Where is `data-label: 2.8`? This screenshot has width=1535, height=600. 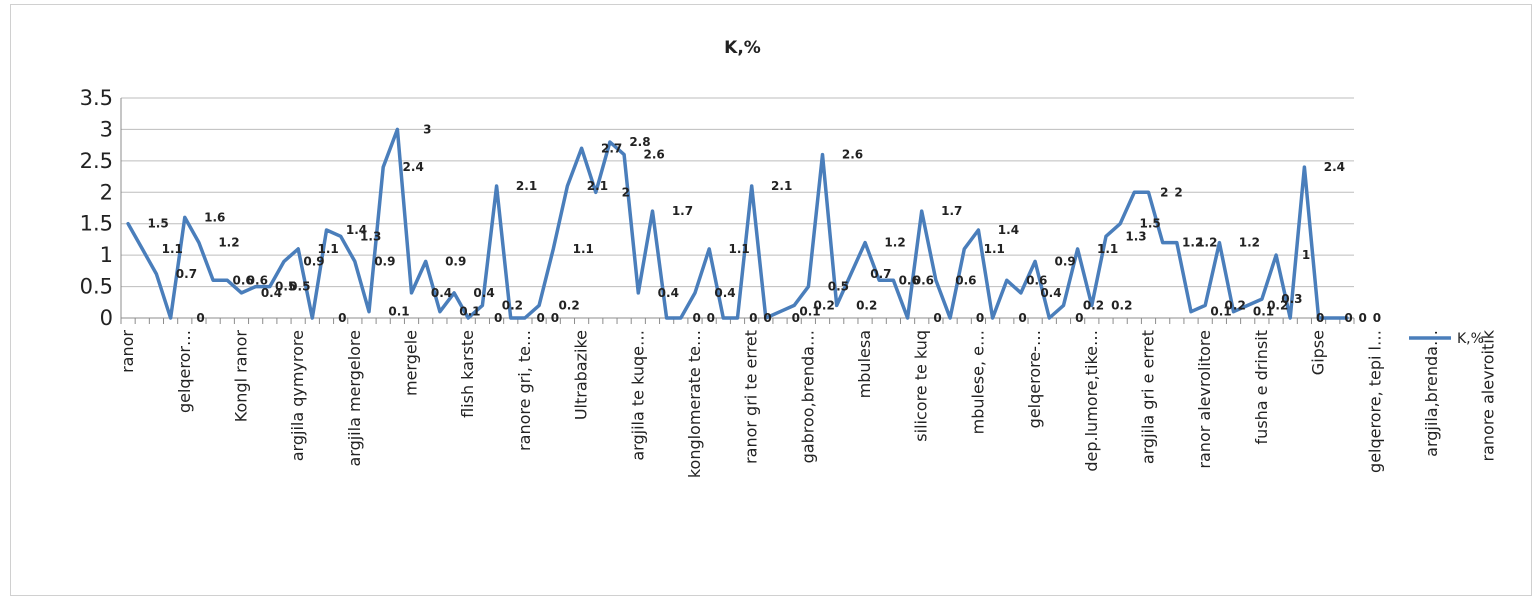 data-label: 2.8 is located at coordinates (639, 142).